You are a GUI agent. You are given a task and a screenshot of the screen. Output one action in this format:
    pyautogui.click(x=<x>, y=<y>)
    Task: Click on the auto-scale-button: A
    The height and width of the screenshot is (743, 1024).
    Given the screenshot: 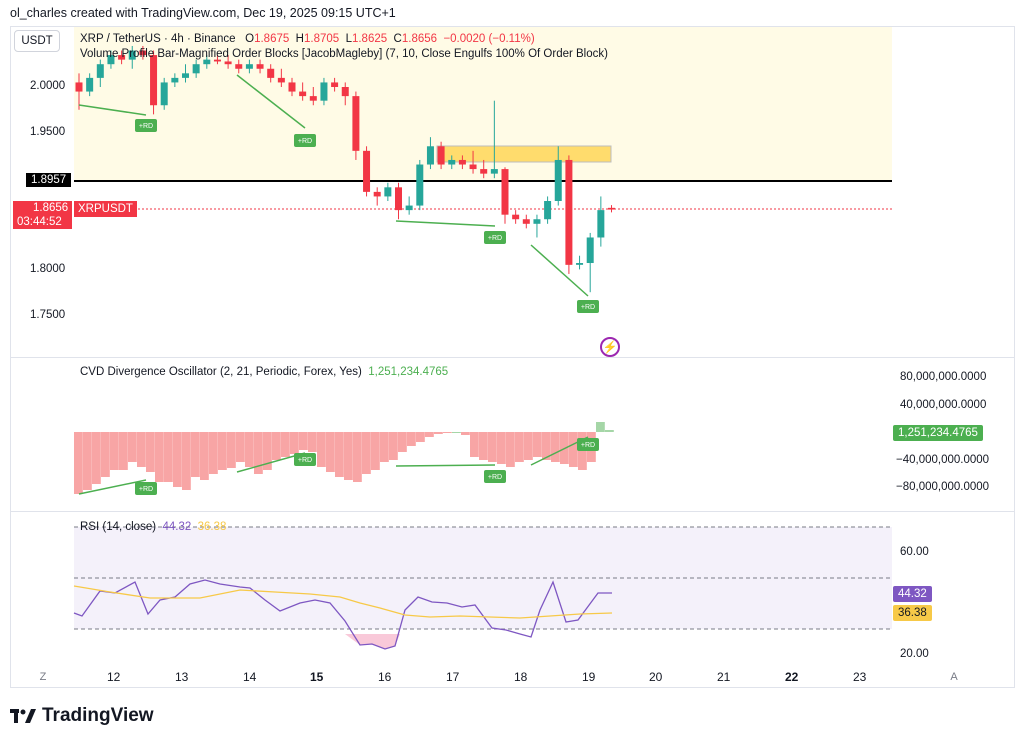 What is the action you would take?
    pyautogui.click(x=954, y=677)
    